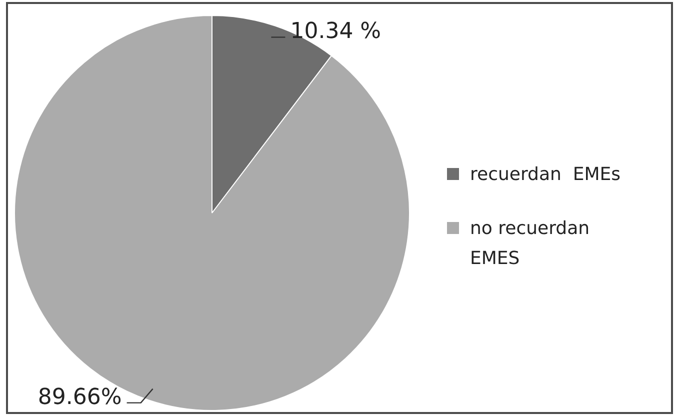  Describe the element at coordinates (80, 397) in the screenshot. I see `data-label: 89.66%` at that location.